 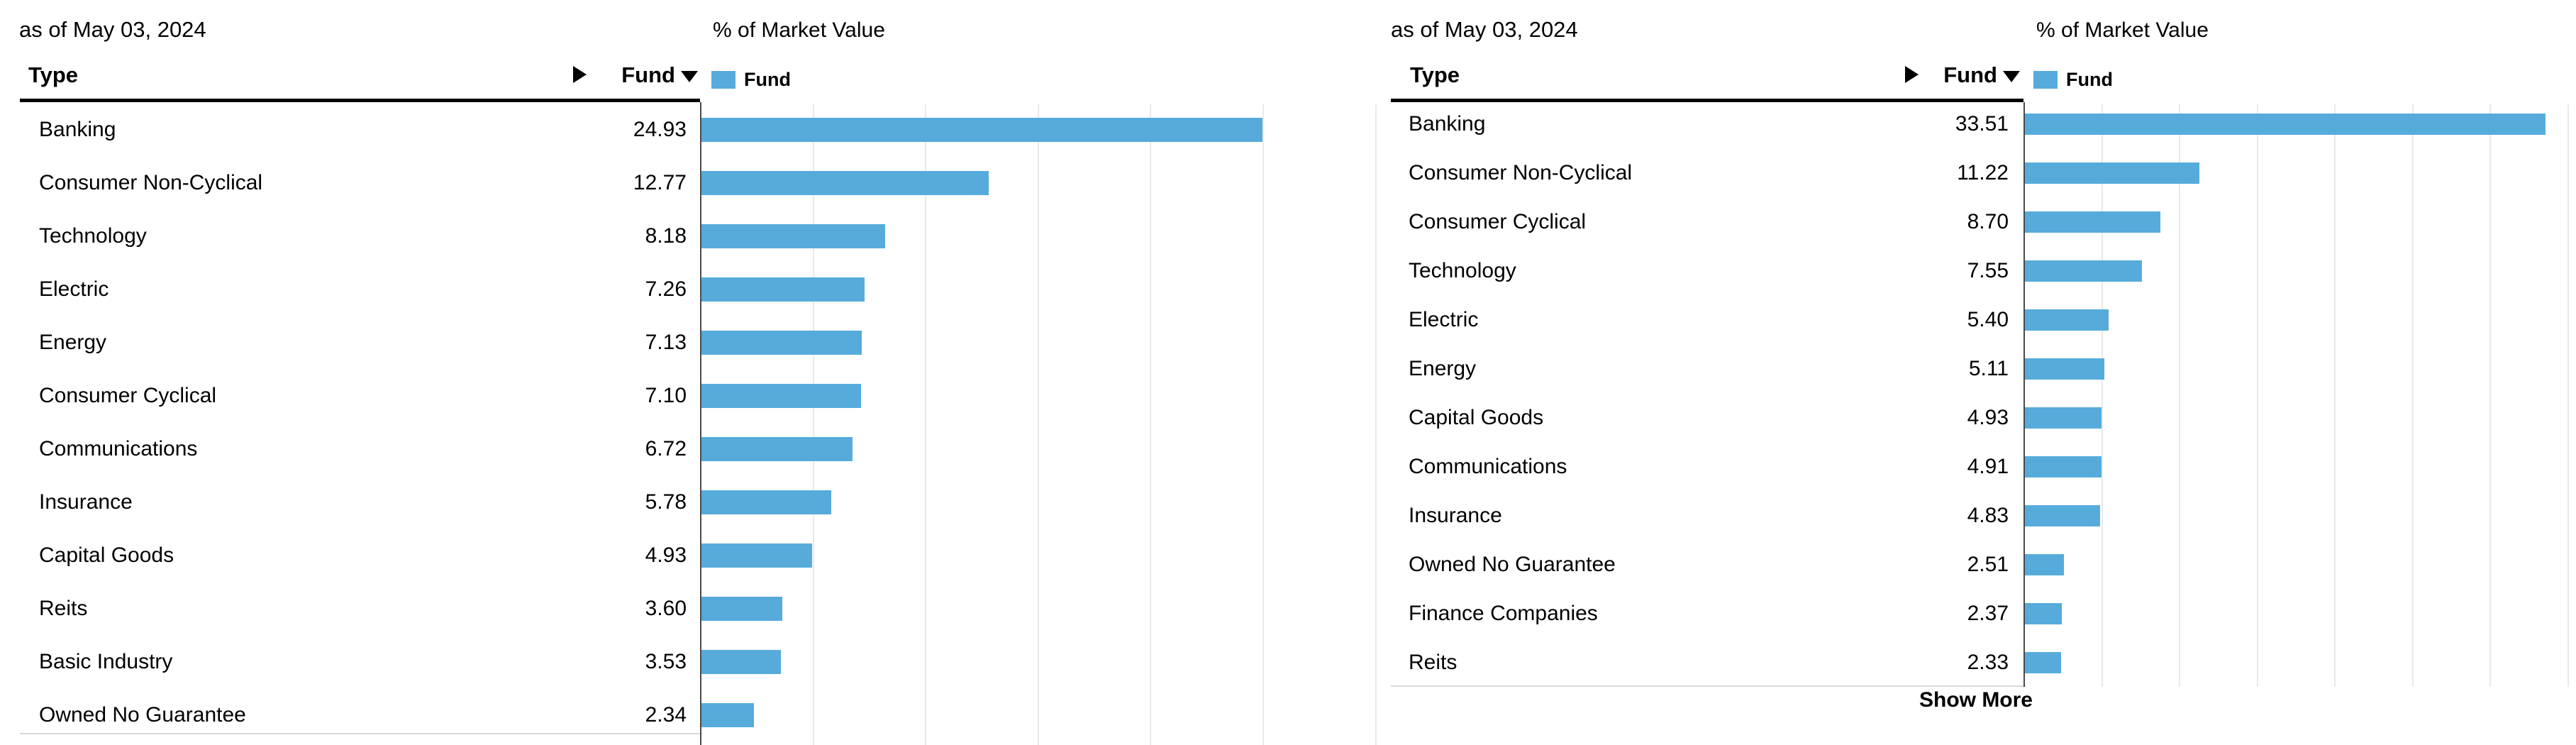 What do you see at coordinates (1970, 74) in the screenshot?
I see `fund-column-label: Fund` at bounding box center [1970, 74].